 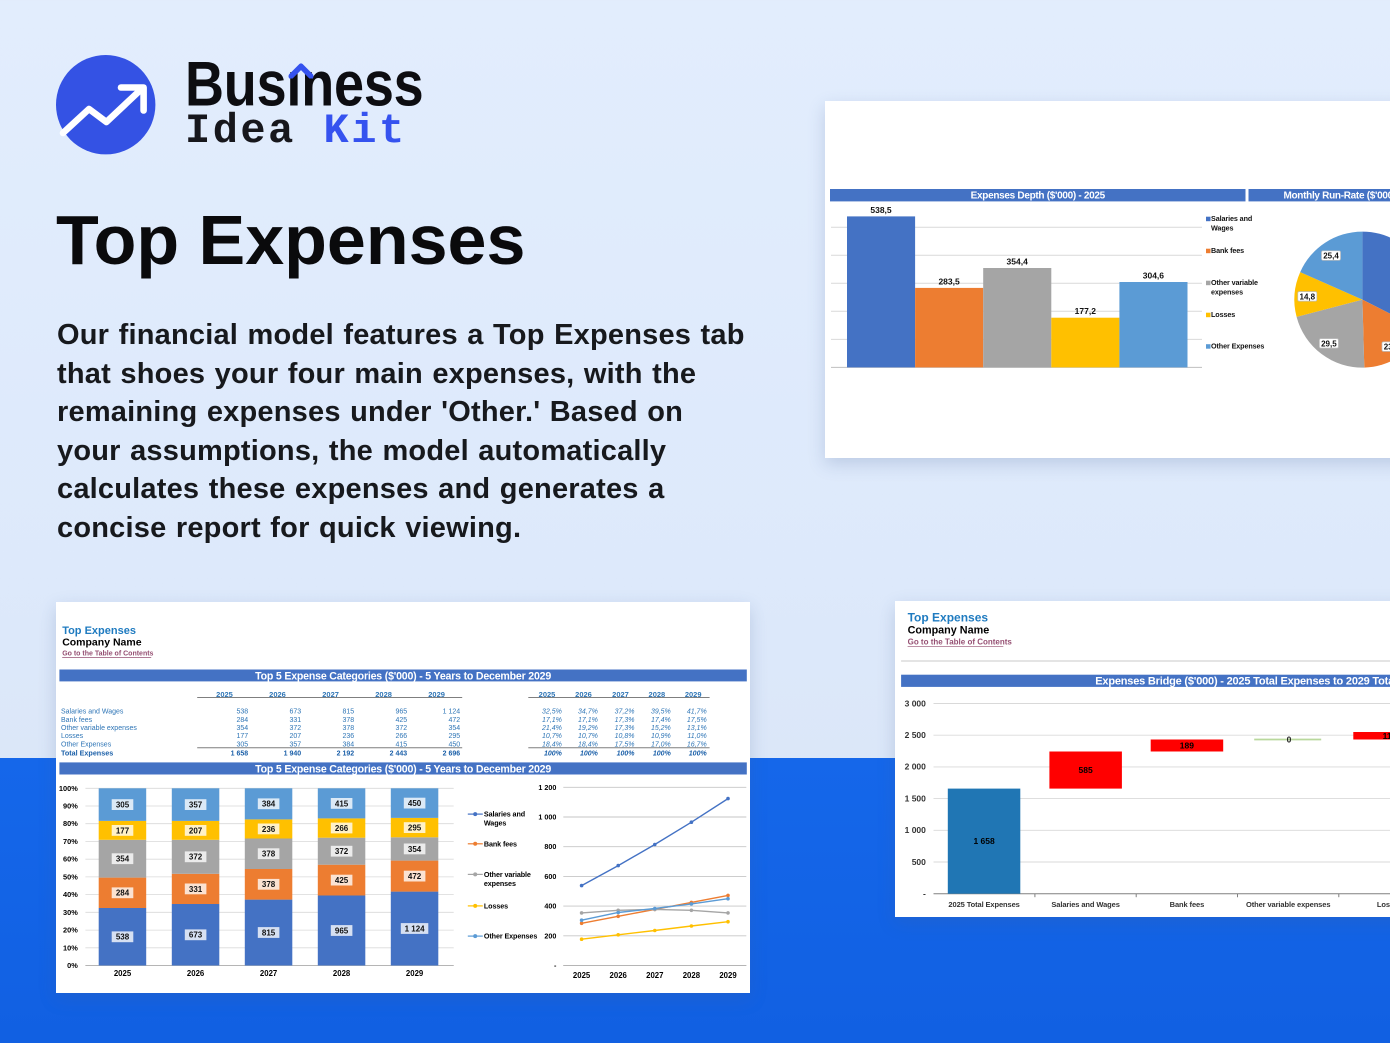 I want to click on svg-text: 3 000, so click(x=916, y=703).